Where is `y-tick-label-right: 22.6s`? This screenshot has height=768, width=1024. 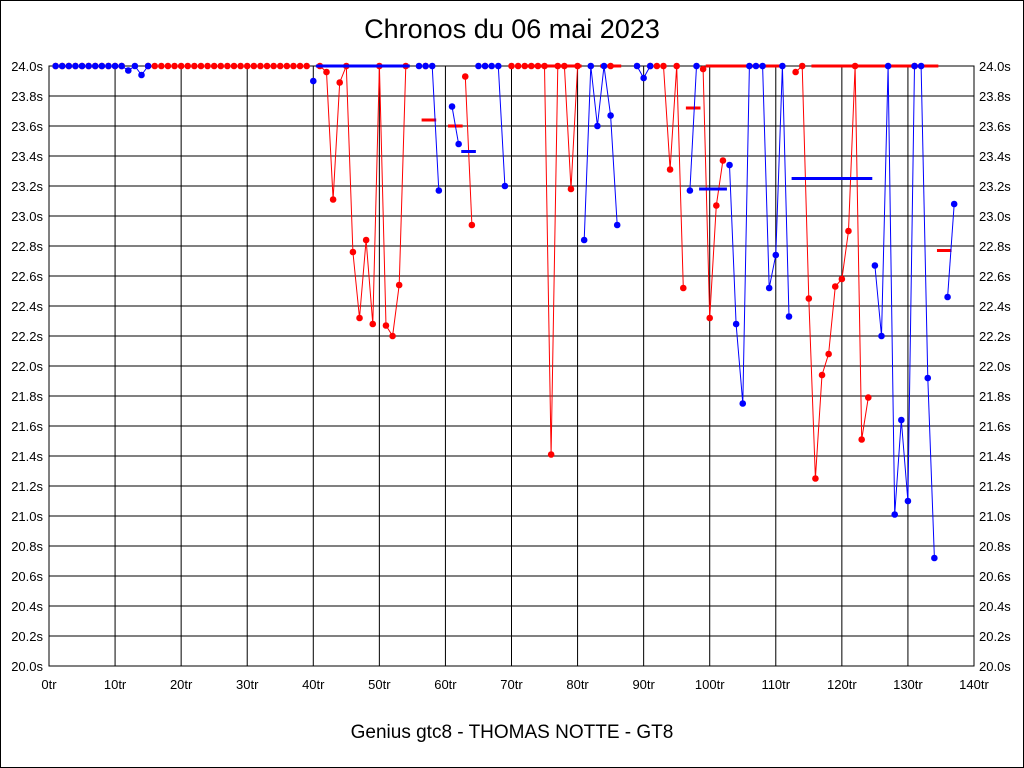
y-tick-label-right: 22.6s is located at coordinates (995, 276).